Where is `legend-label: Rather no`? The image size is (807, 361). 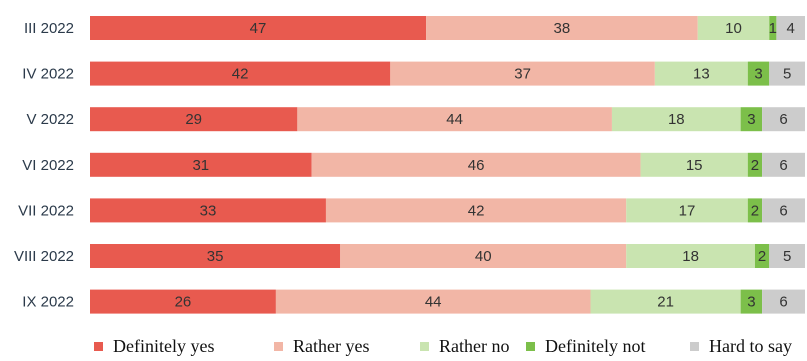
legend-label: Rather no is located at coordinates (474, 346).